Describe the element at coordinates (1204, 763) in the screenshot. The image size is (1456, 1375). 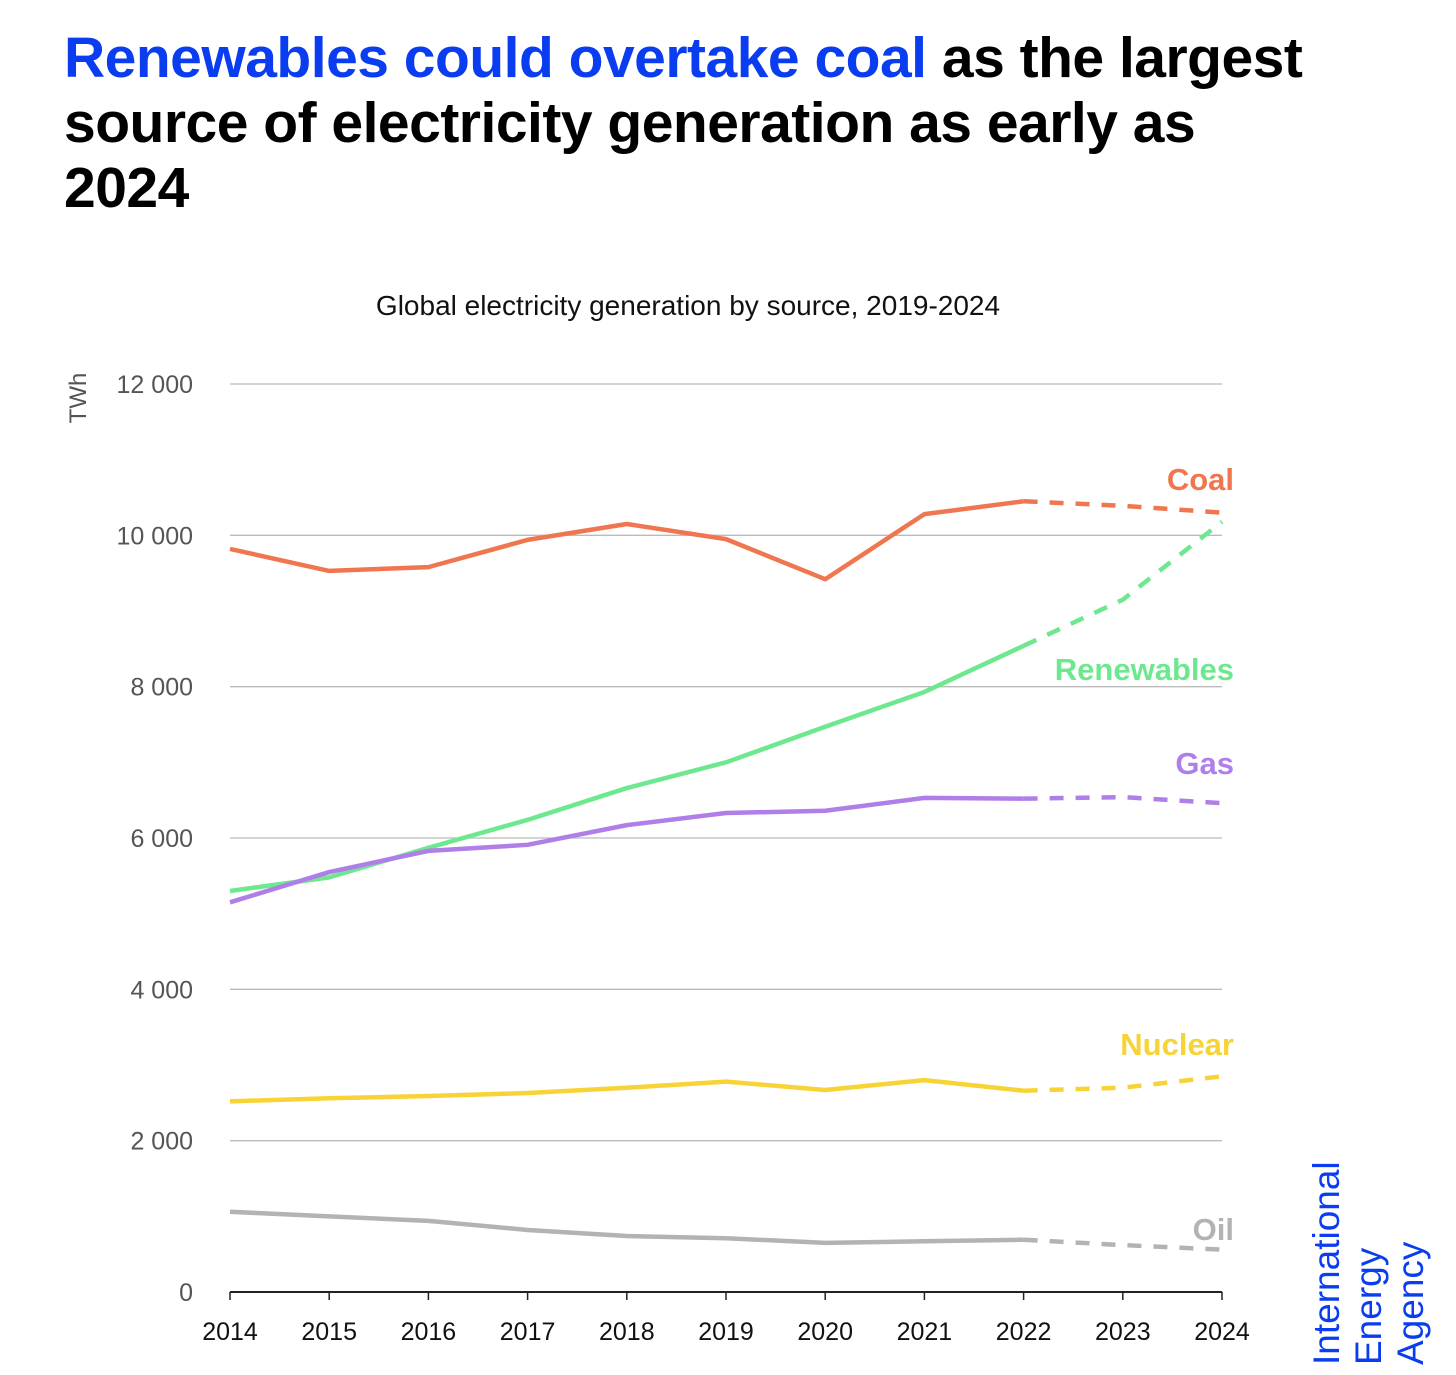
I see `series-label-gas: Gas` at that location.